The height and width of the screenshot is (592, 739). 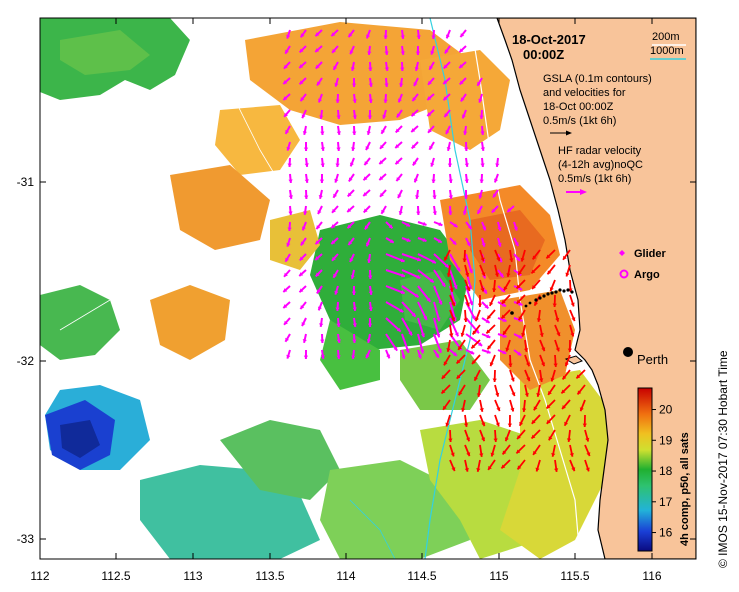 I want to click on colorbar-ticks: 20 19 18 17 16, so click(x=662, y=471).